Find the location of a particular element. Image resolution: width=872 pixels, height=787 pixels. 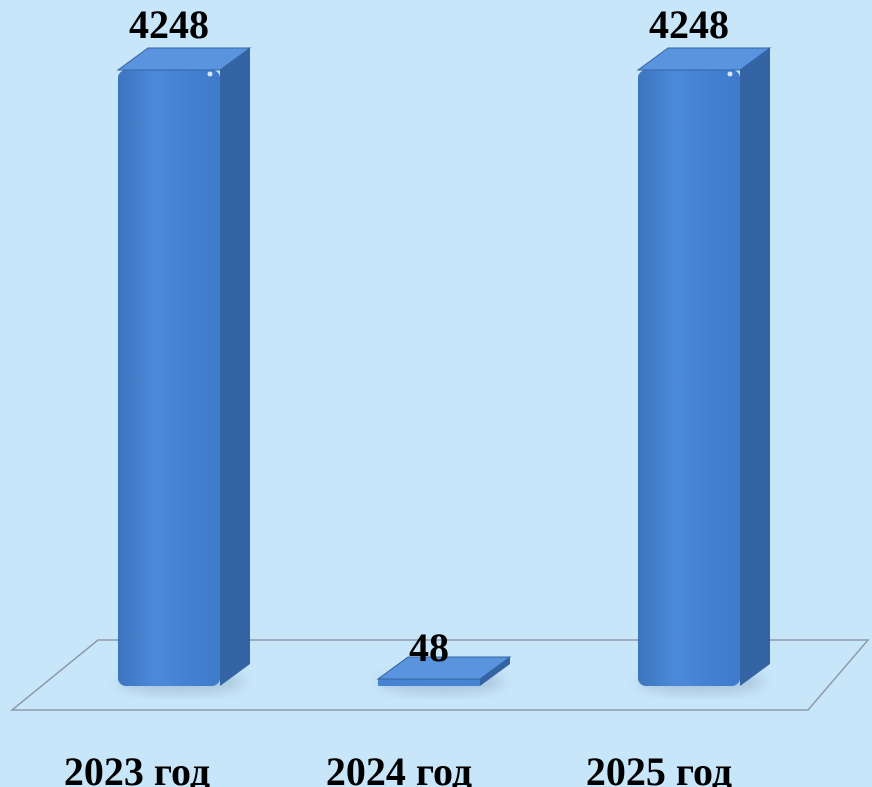

x-tick-label-1: 2023 год is located at coordinates (137, 768).